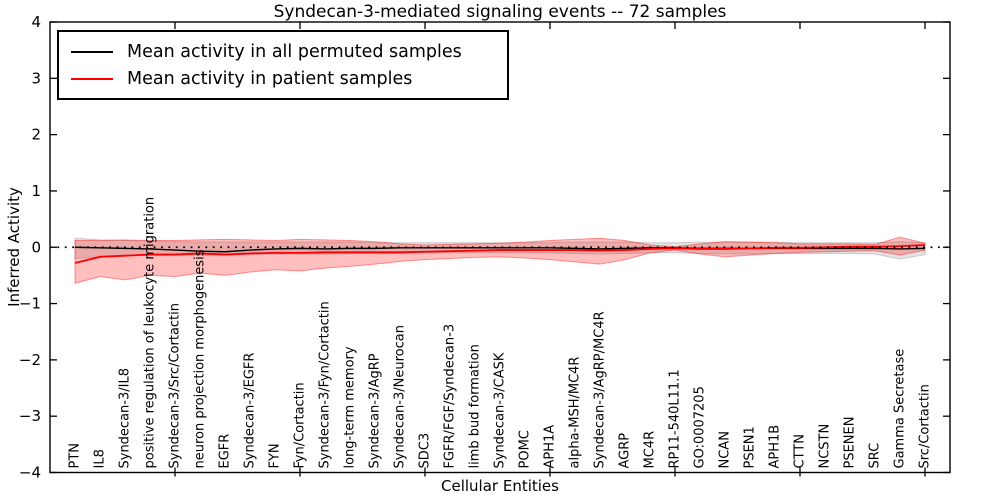  What do you see at coordinates (525, 449) in the screenshot?
I see `x-category-label: POMC` at bounding box center [525, 449].